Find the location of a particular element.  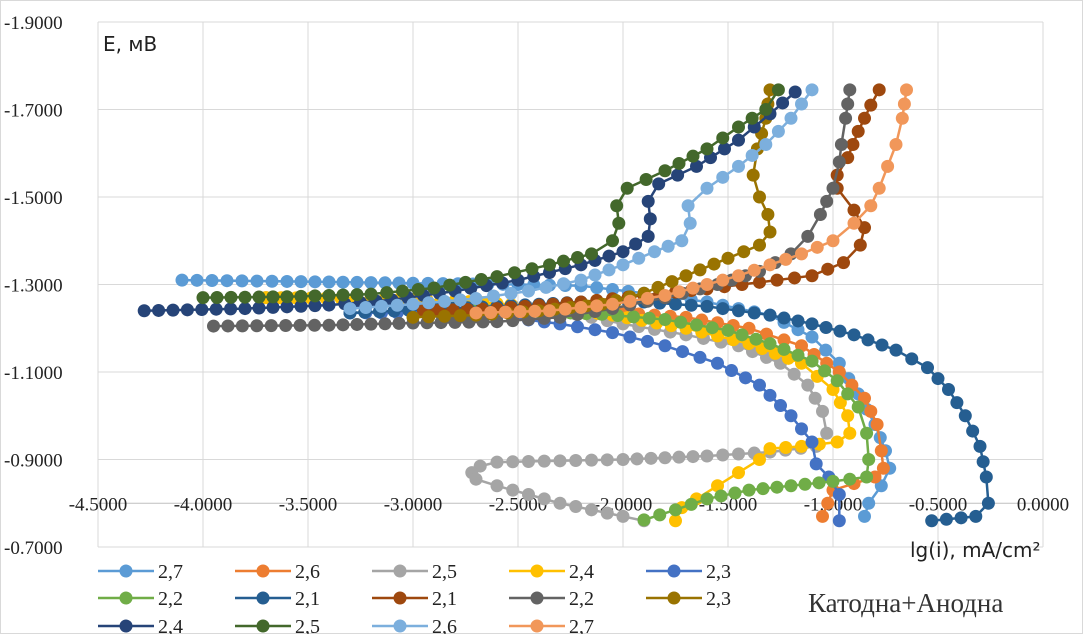

y-tick-label: -1.5000 is located at coordinates (33, 198).